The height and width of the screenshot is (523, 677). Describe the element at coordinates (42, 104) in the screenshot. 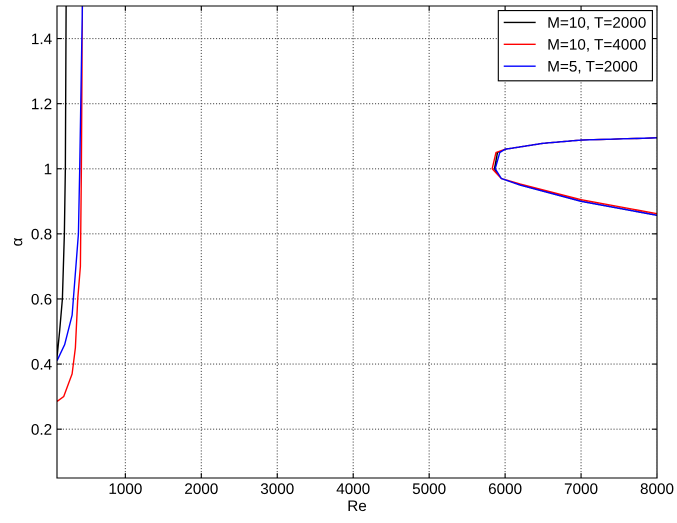

I see `y-tick-label: 1.2` at that location.